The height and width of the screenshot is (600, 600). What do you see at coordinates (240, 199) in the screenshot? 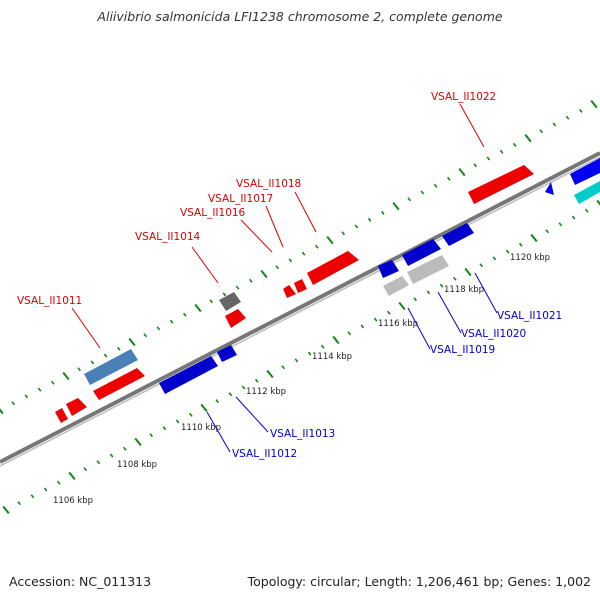
I see `gene-label-vsal-ii1017: VSAL_II1017` at bounding box center [240, 199].